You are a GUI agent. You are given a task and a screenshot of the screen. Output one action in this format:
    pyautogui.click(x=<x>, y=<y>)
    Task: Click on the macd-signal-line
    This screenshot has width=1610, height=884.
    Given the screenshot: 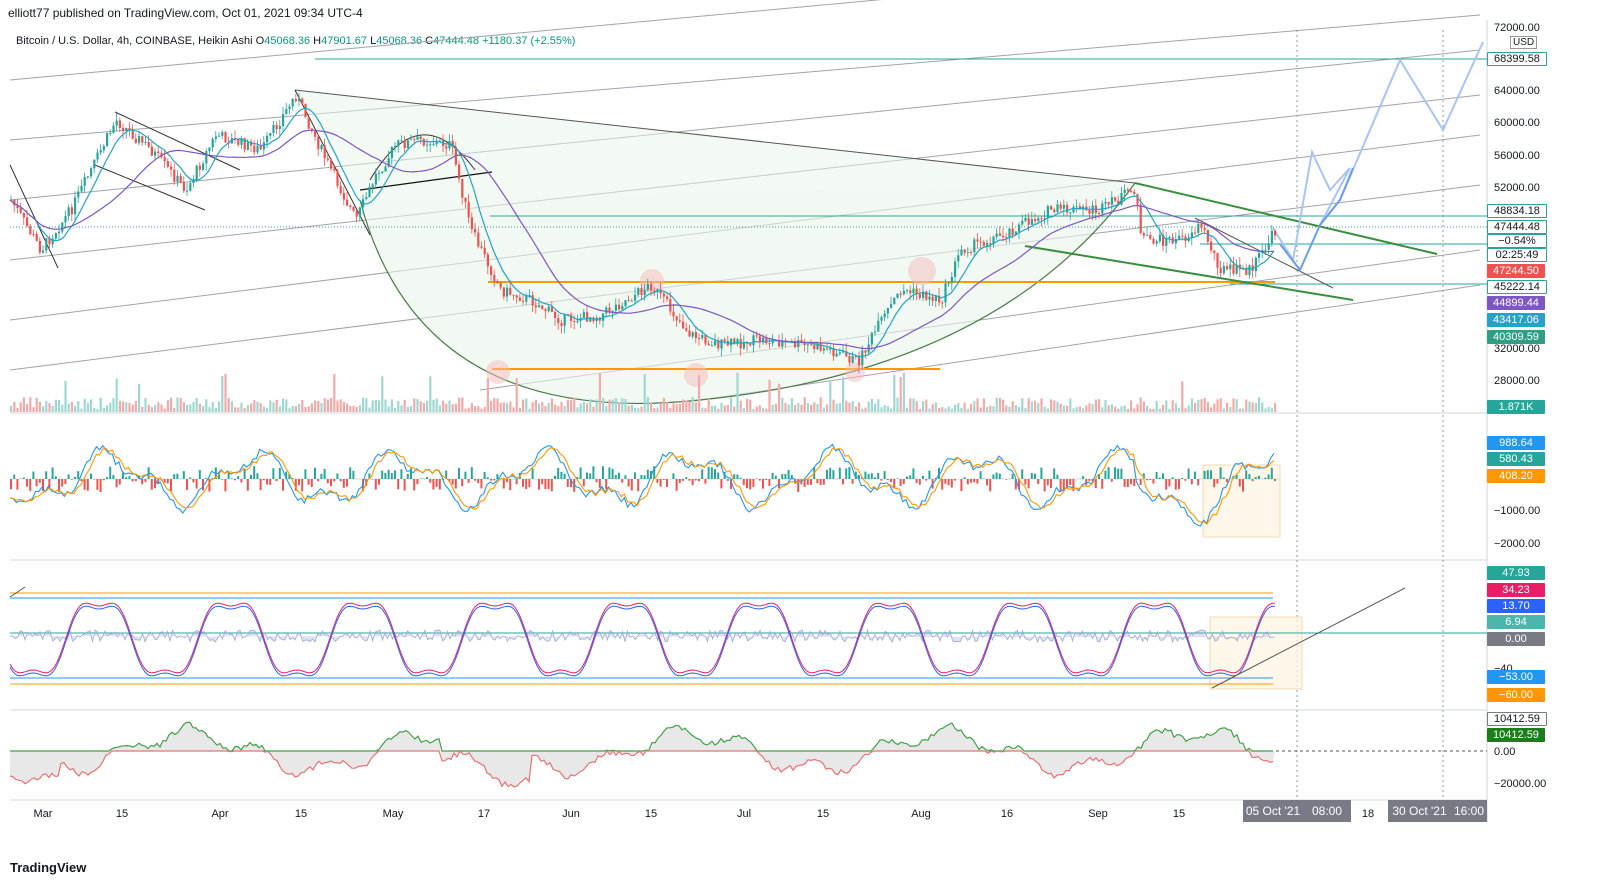 What is the action you would take?
    pyautogui.click(x=642, y=486)
    